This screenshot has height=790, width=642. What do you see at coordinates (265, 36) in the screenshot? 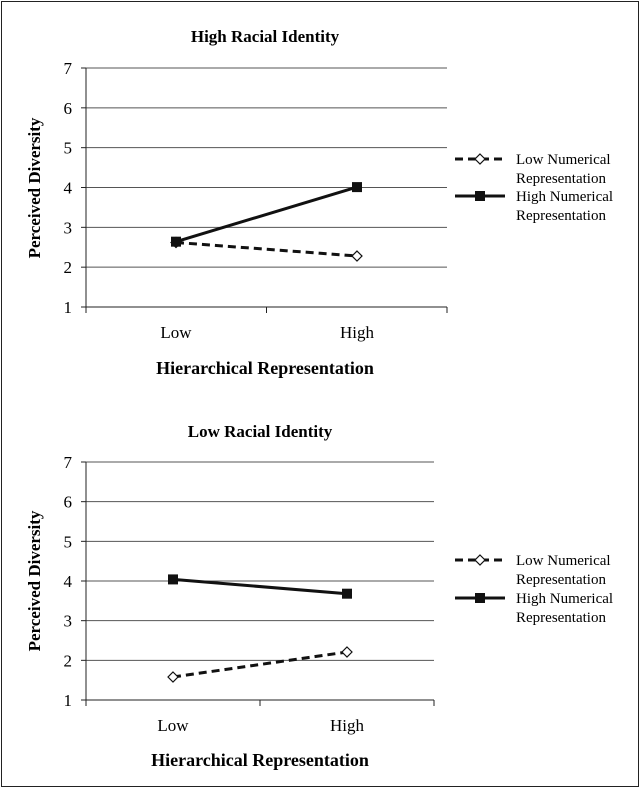
I see `chart-title: High Racial Identity` at bounding box center [265, 36].